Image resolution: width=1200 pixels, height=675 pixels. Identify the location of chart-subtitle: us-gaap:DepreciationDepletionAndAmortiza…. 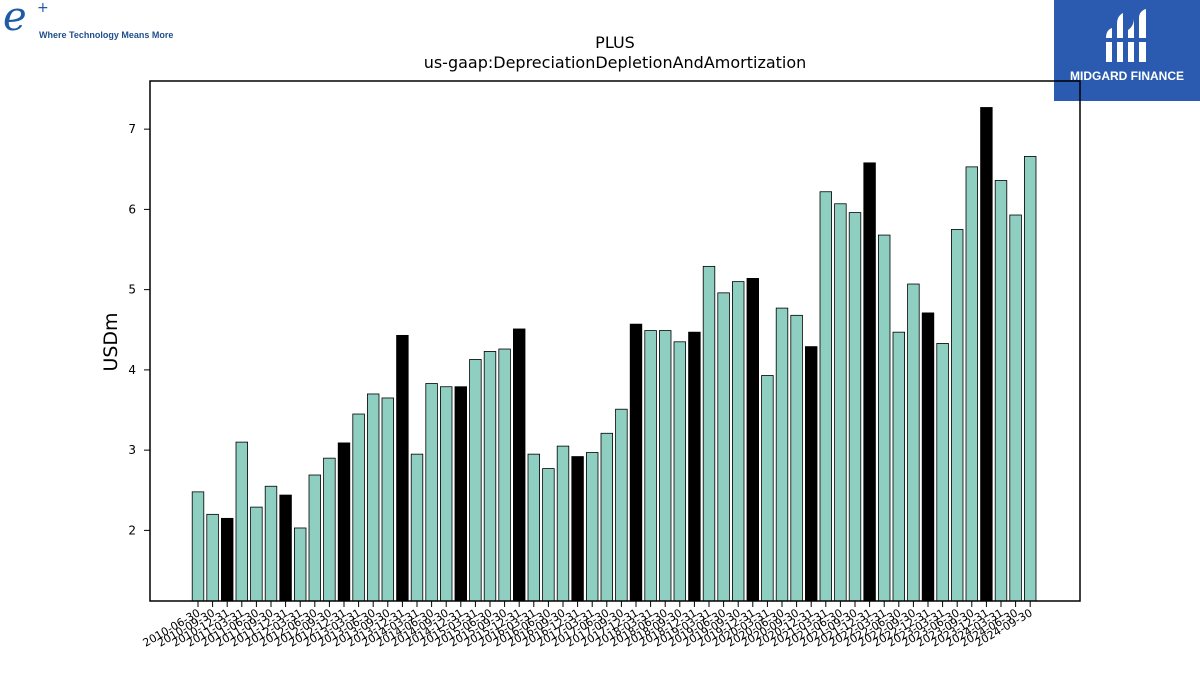
(615, 62).